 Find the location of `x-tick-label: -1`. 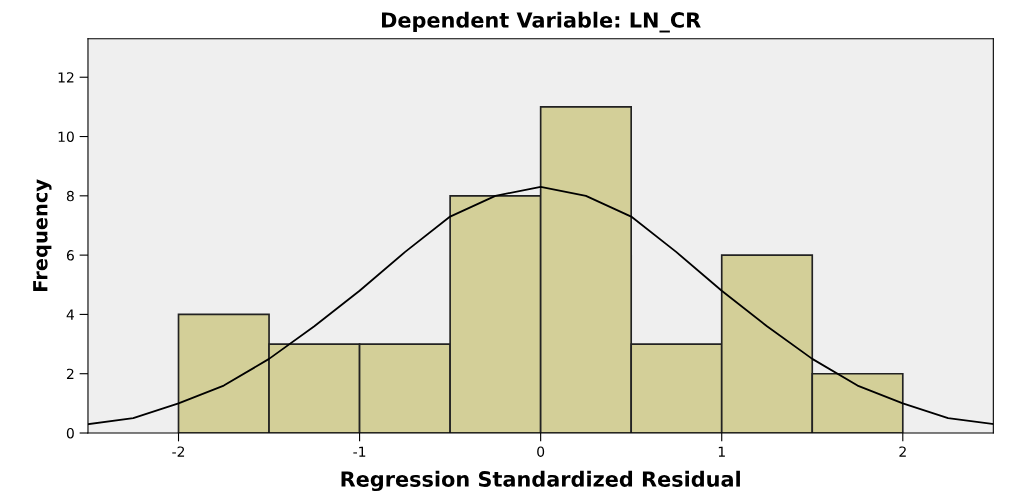

x-tick-label: -1 is located at coordinates (359, 451).